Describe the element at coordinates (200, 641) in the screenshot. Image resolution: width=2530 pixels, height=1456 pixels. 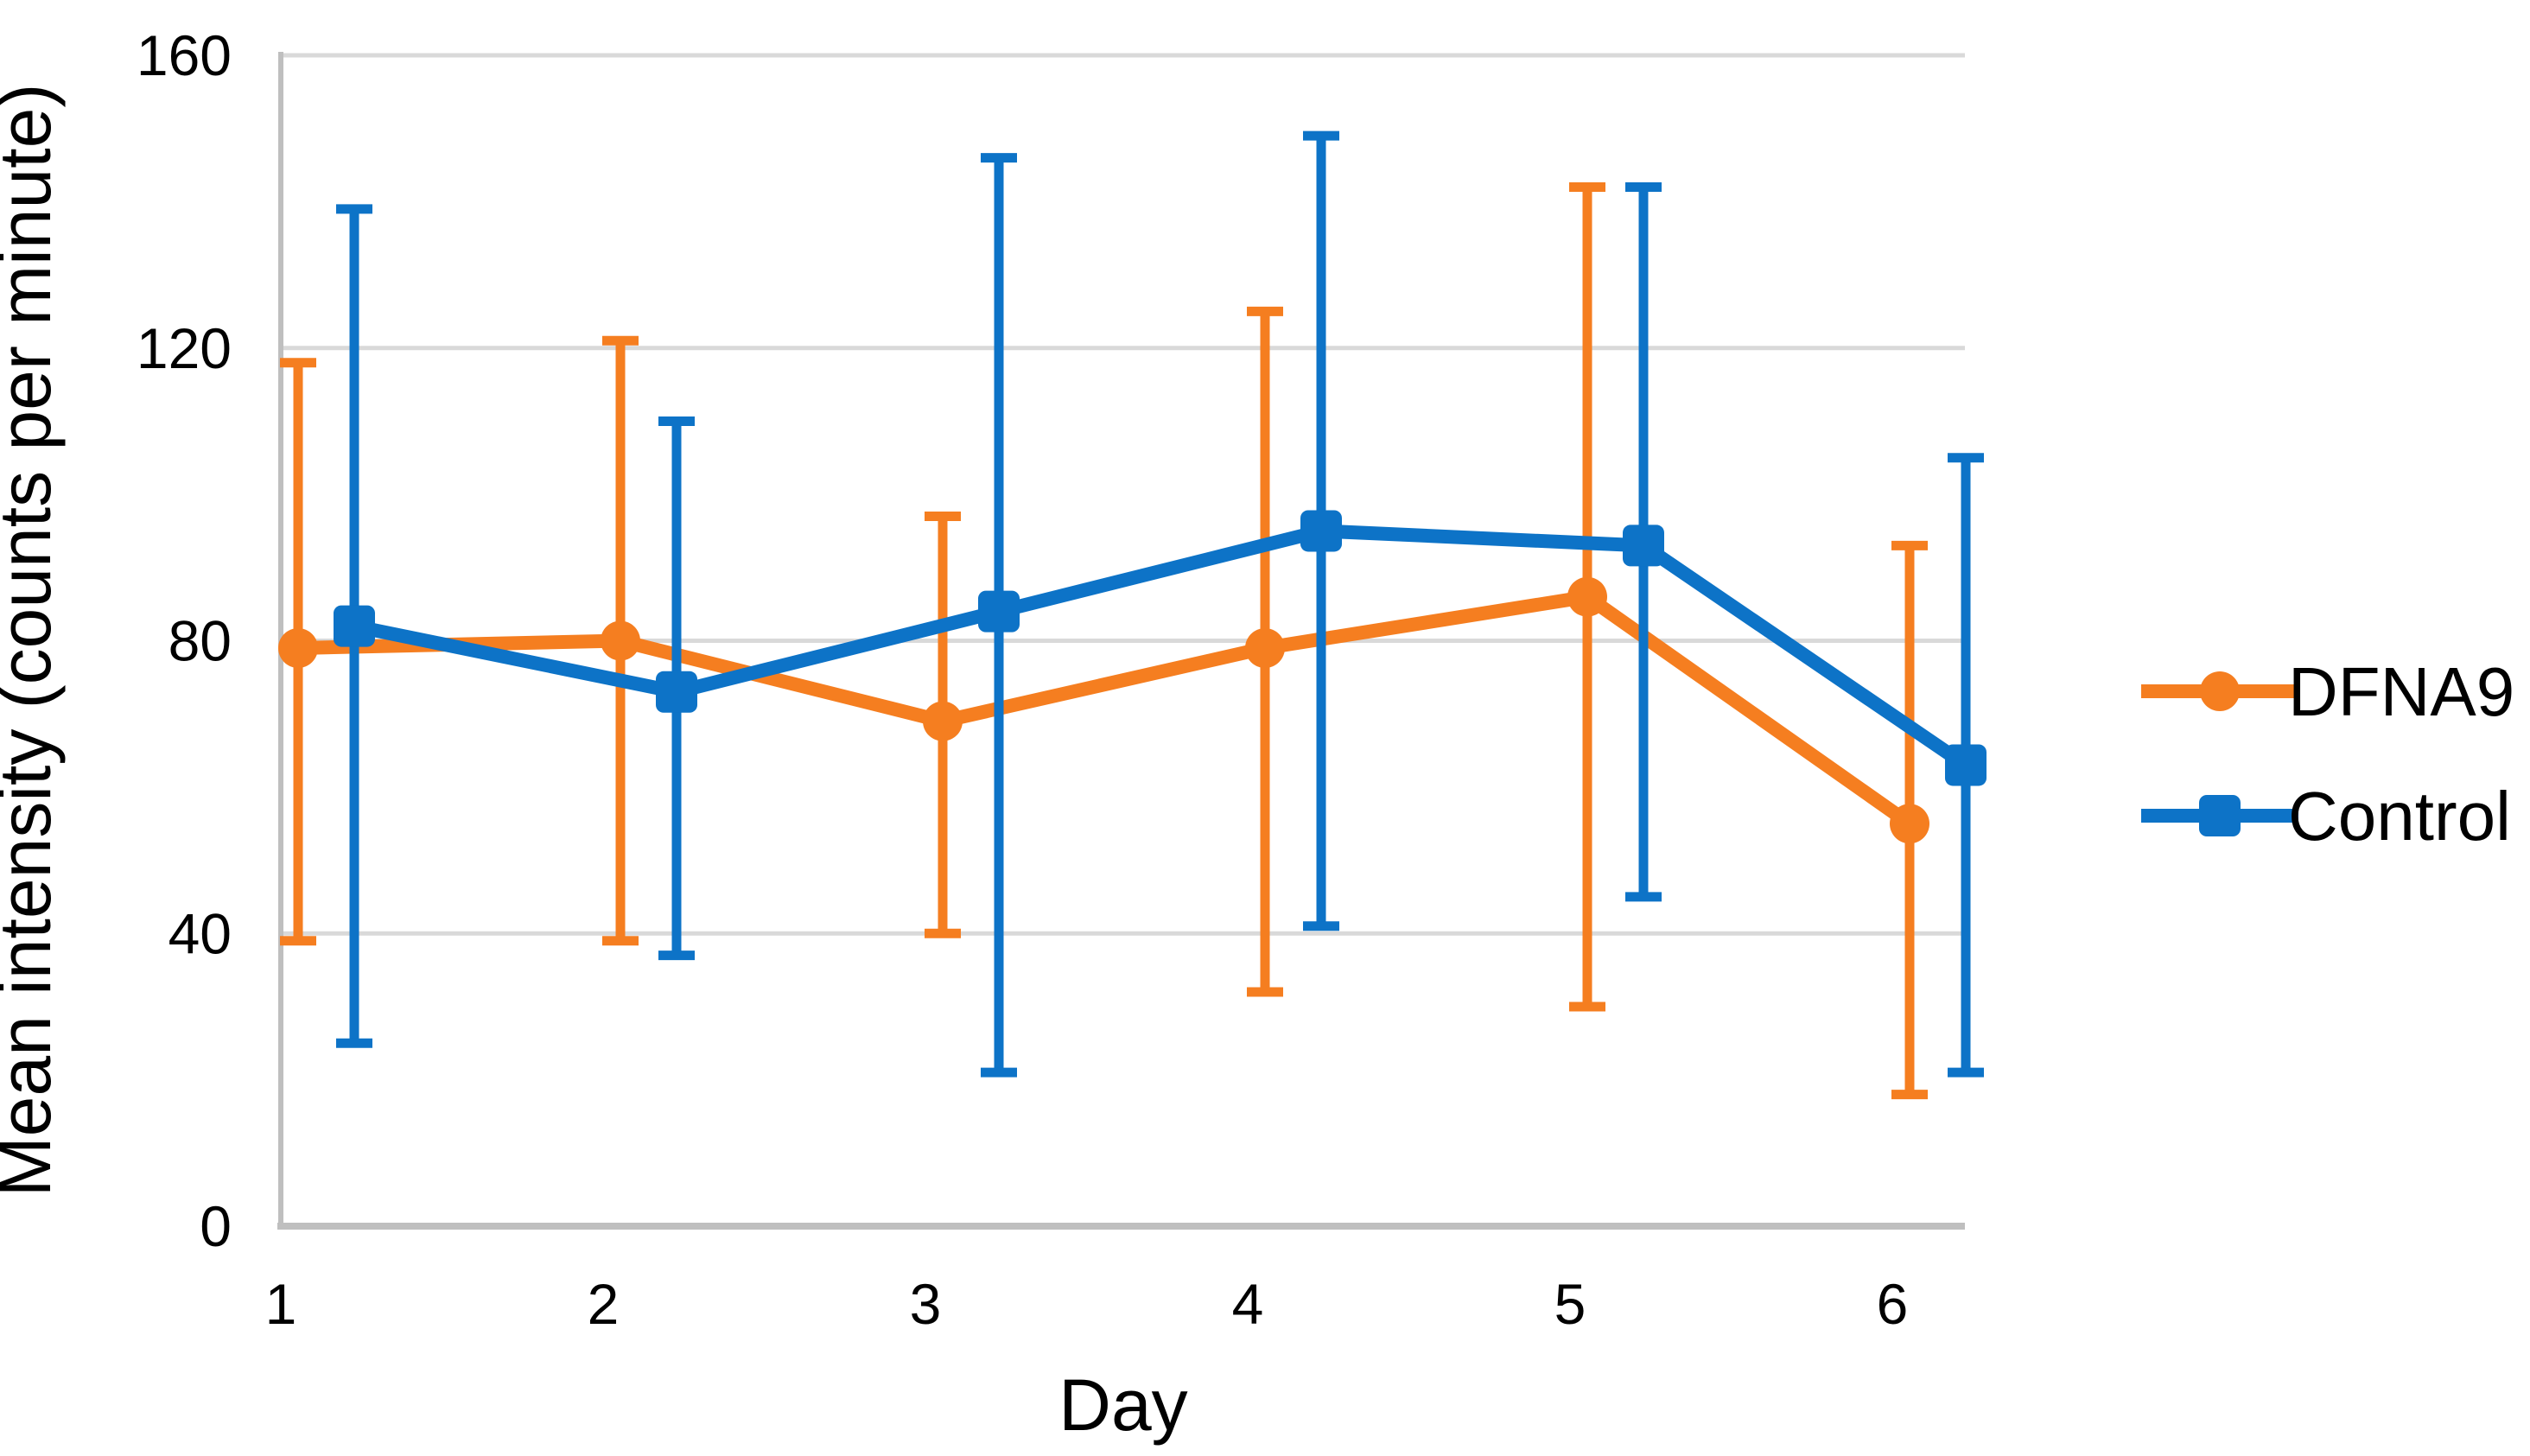
I see `y-tick-label-80: 80` at that location.